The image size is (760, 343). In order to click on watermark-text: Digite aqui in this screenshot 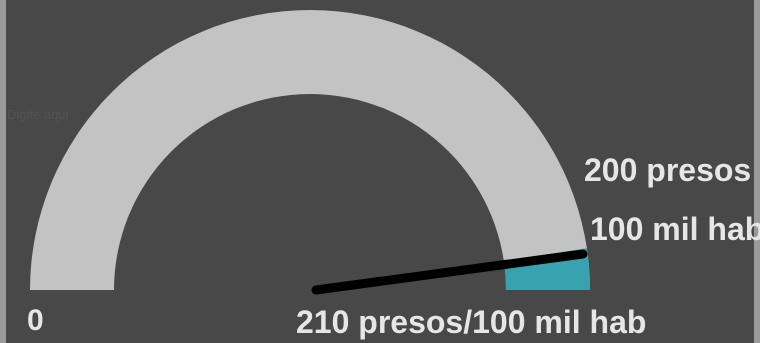, I will do `click(37, 114)`.